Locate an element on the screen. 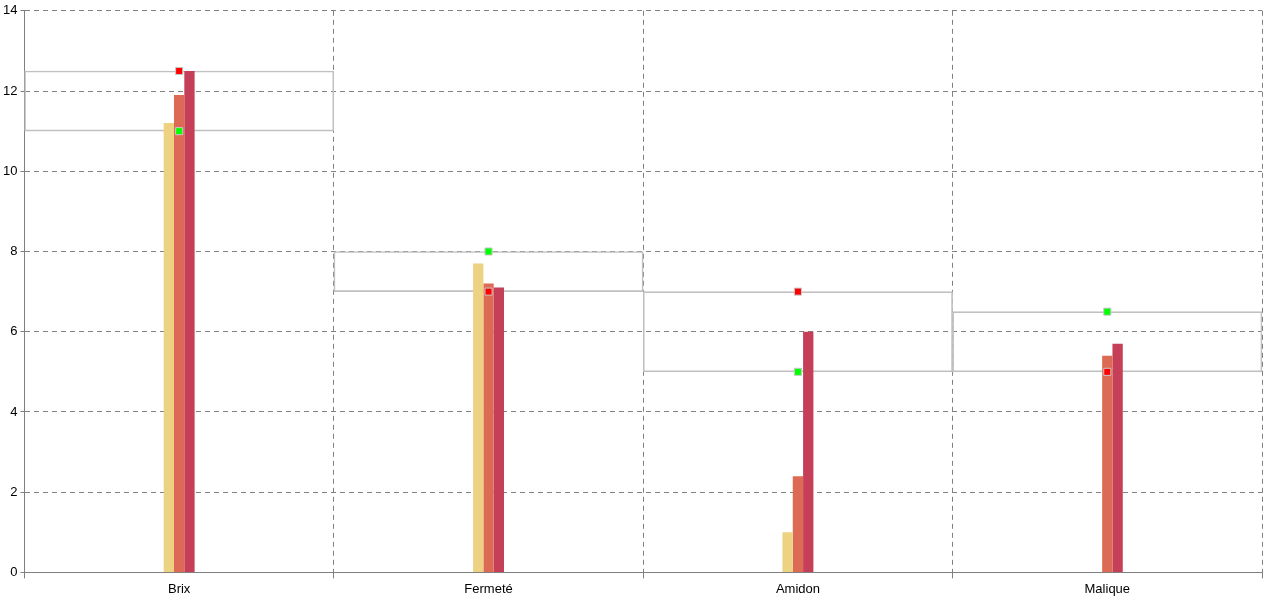  y-tick-label: 10 is located at coordinates (10, 170).